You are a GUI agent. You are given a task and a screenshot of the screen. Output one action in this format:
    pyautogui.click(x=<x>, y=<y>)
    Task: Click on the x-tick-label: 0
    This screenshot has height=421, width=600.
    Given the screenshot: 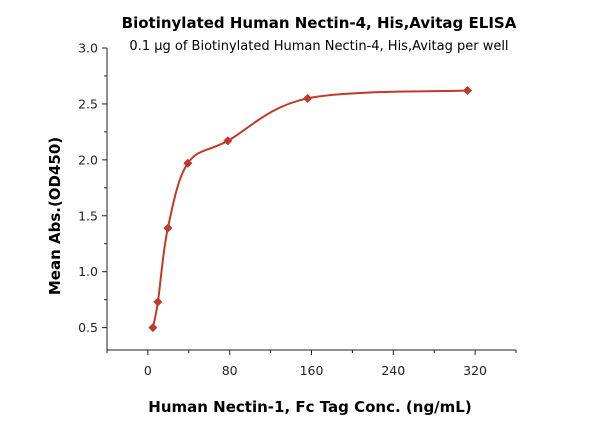 What is the action you would take?
    pyautogui.click(x=148, y=370)
    